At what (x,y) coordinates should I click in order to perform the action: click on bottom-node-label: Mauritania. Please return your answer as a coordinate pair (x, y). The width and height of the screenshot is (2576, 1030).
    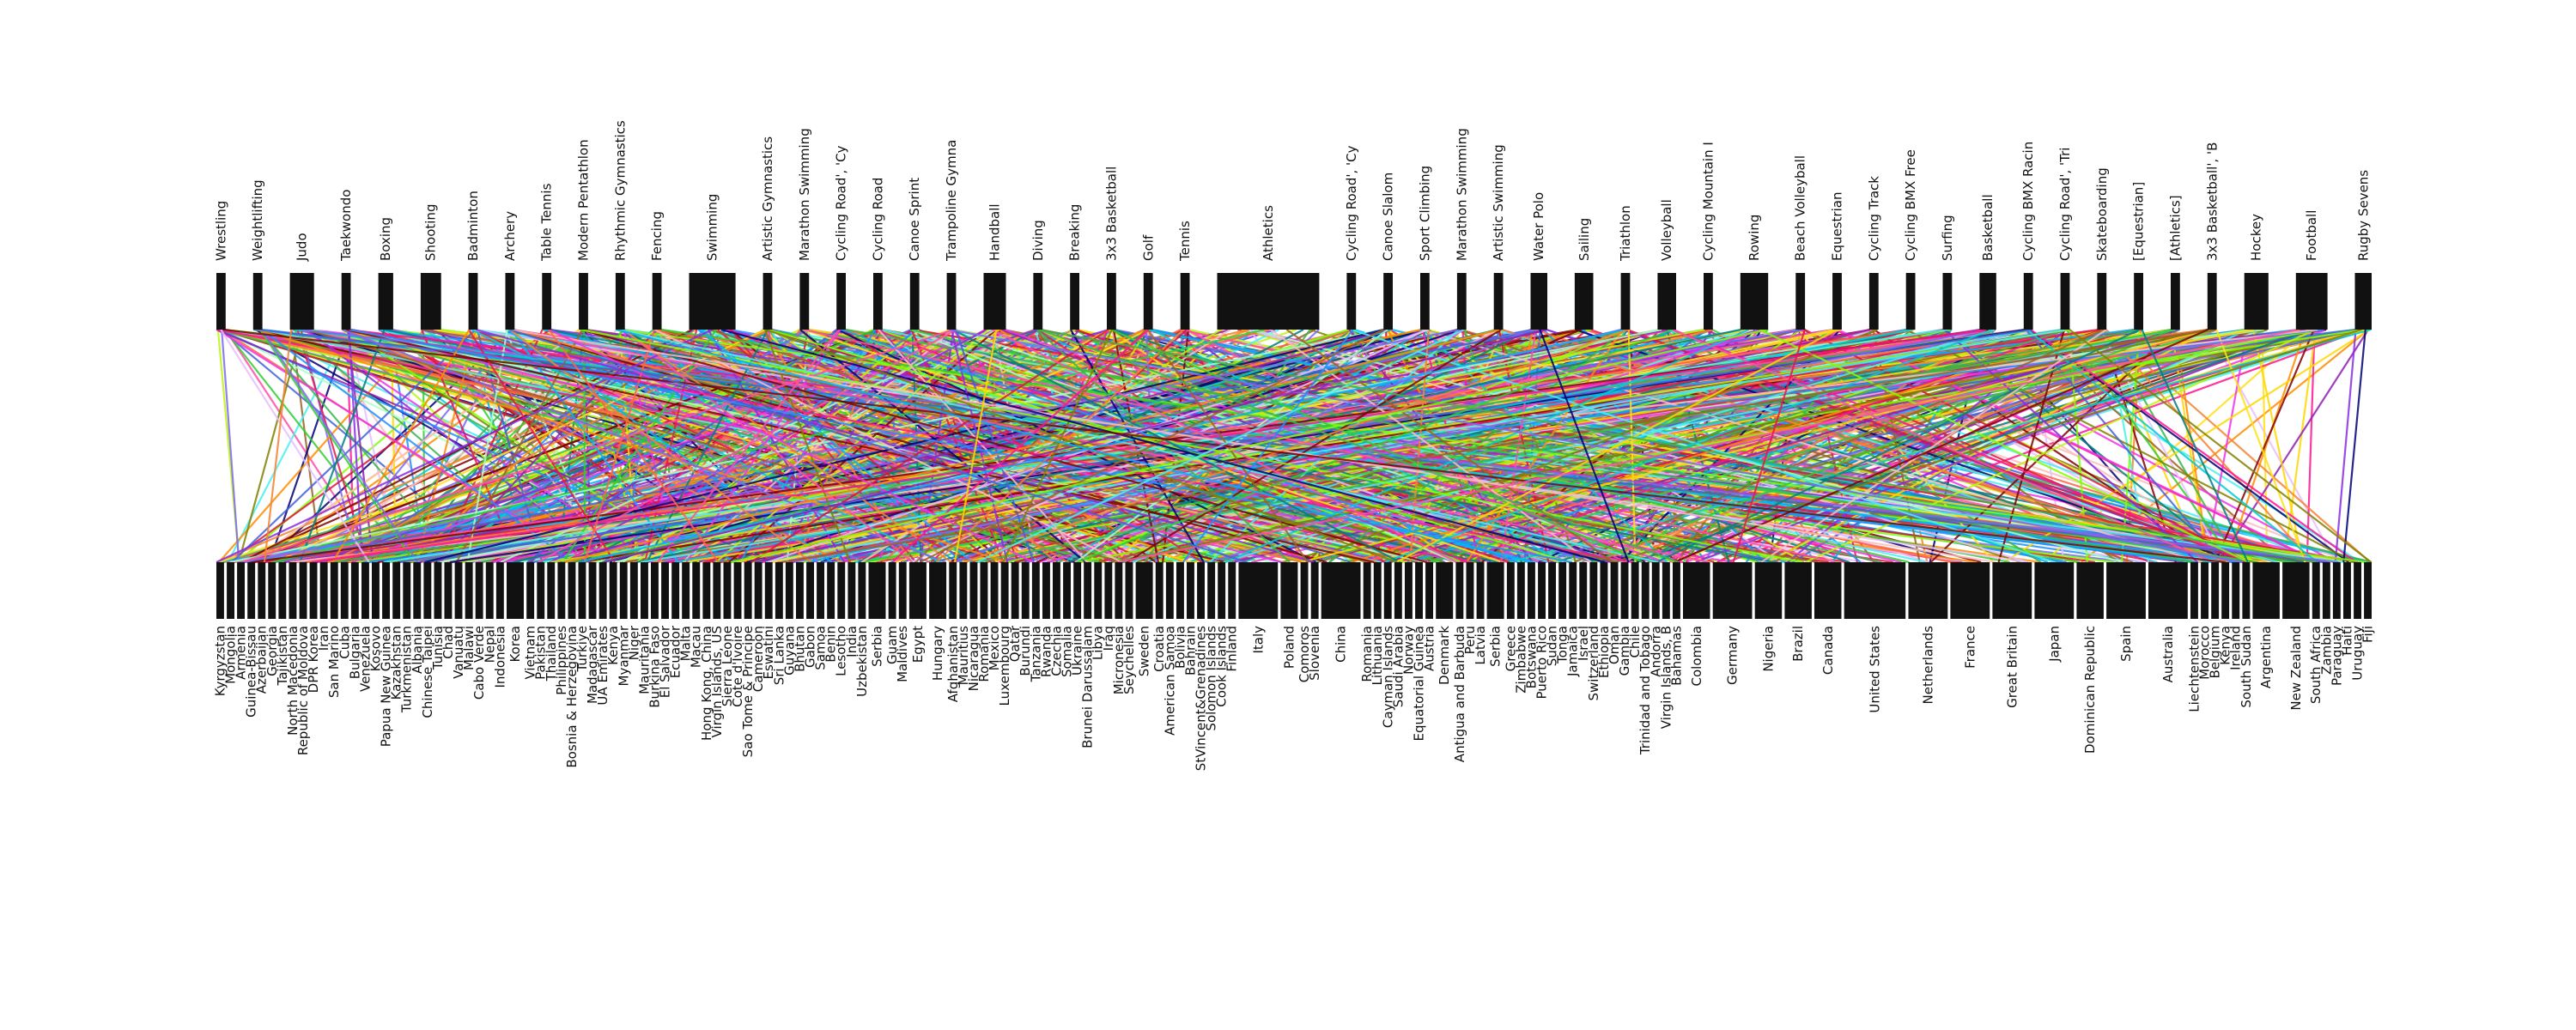
    Looking at the image, I should click on (644, 660).